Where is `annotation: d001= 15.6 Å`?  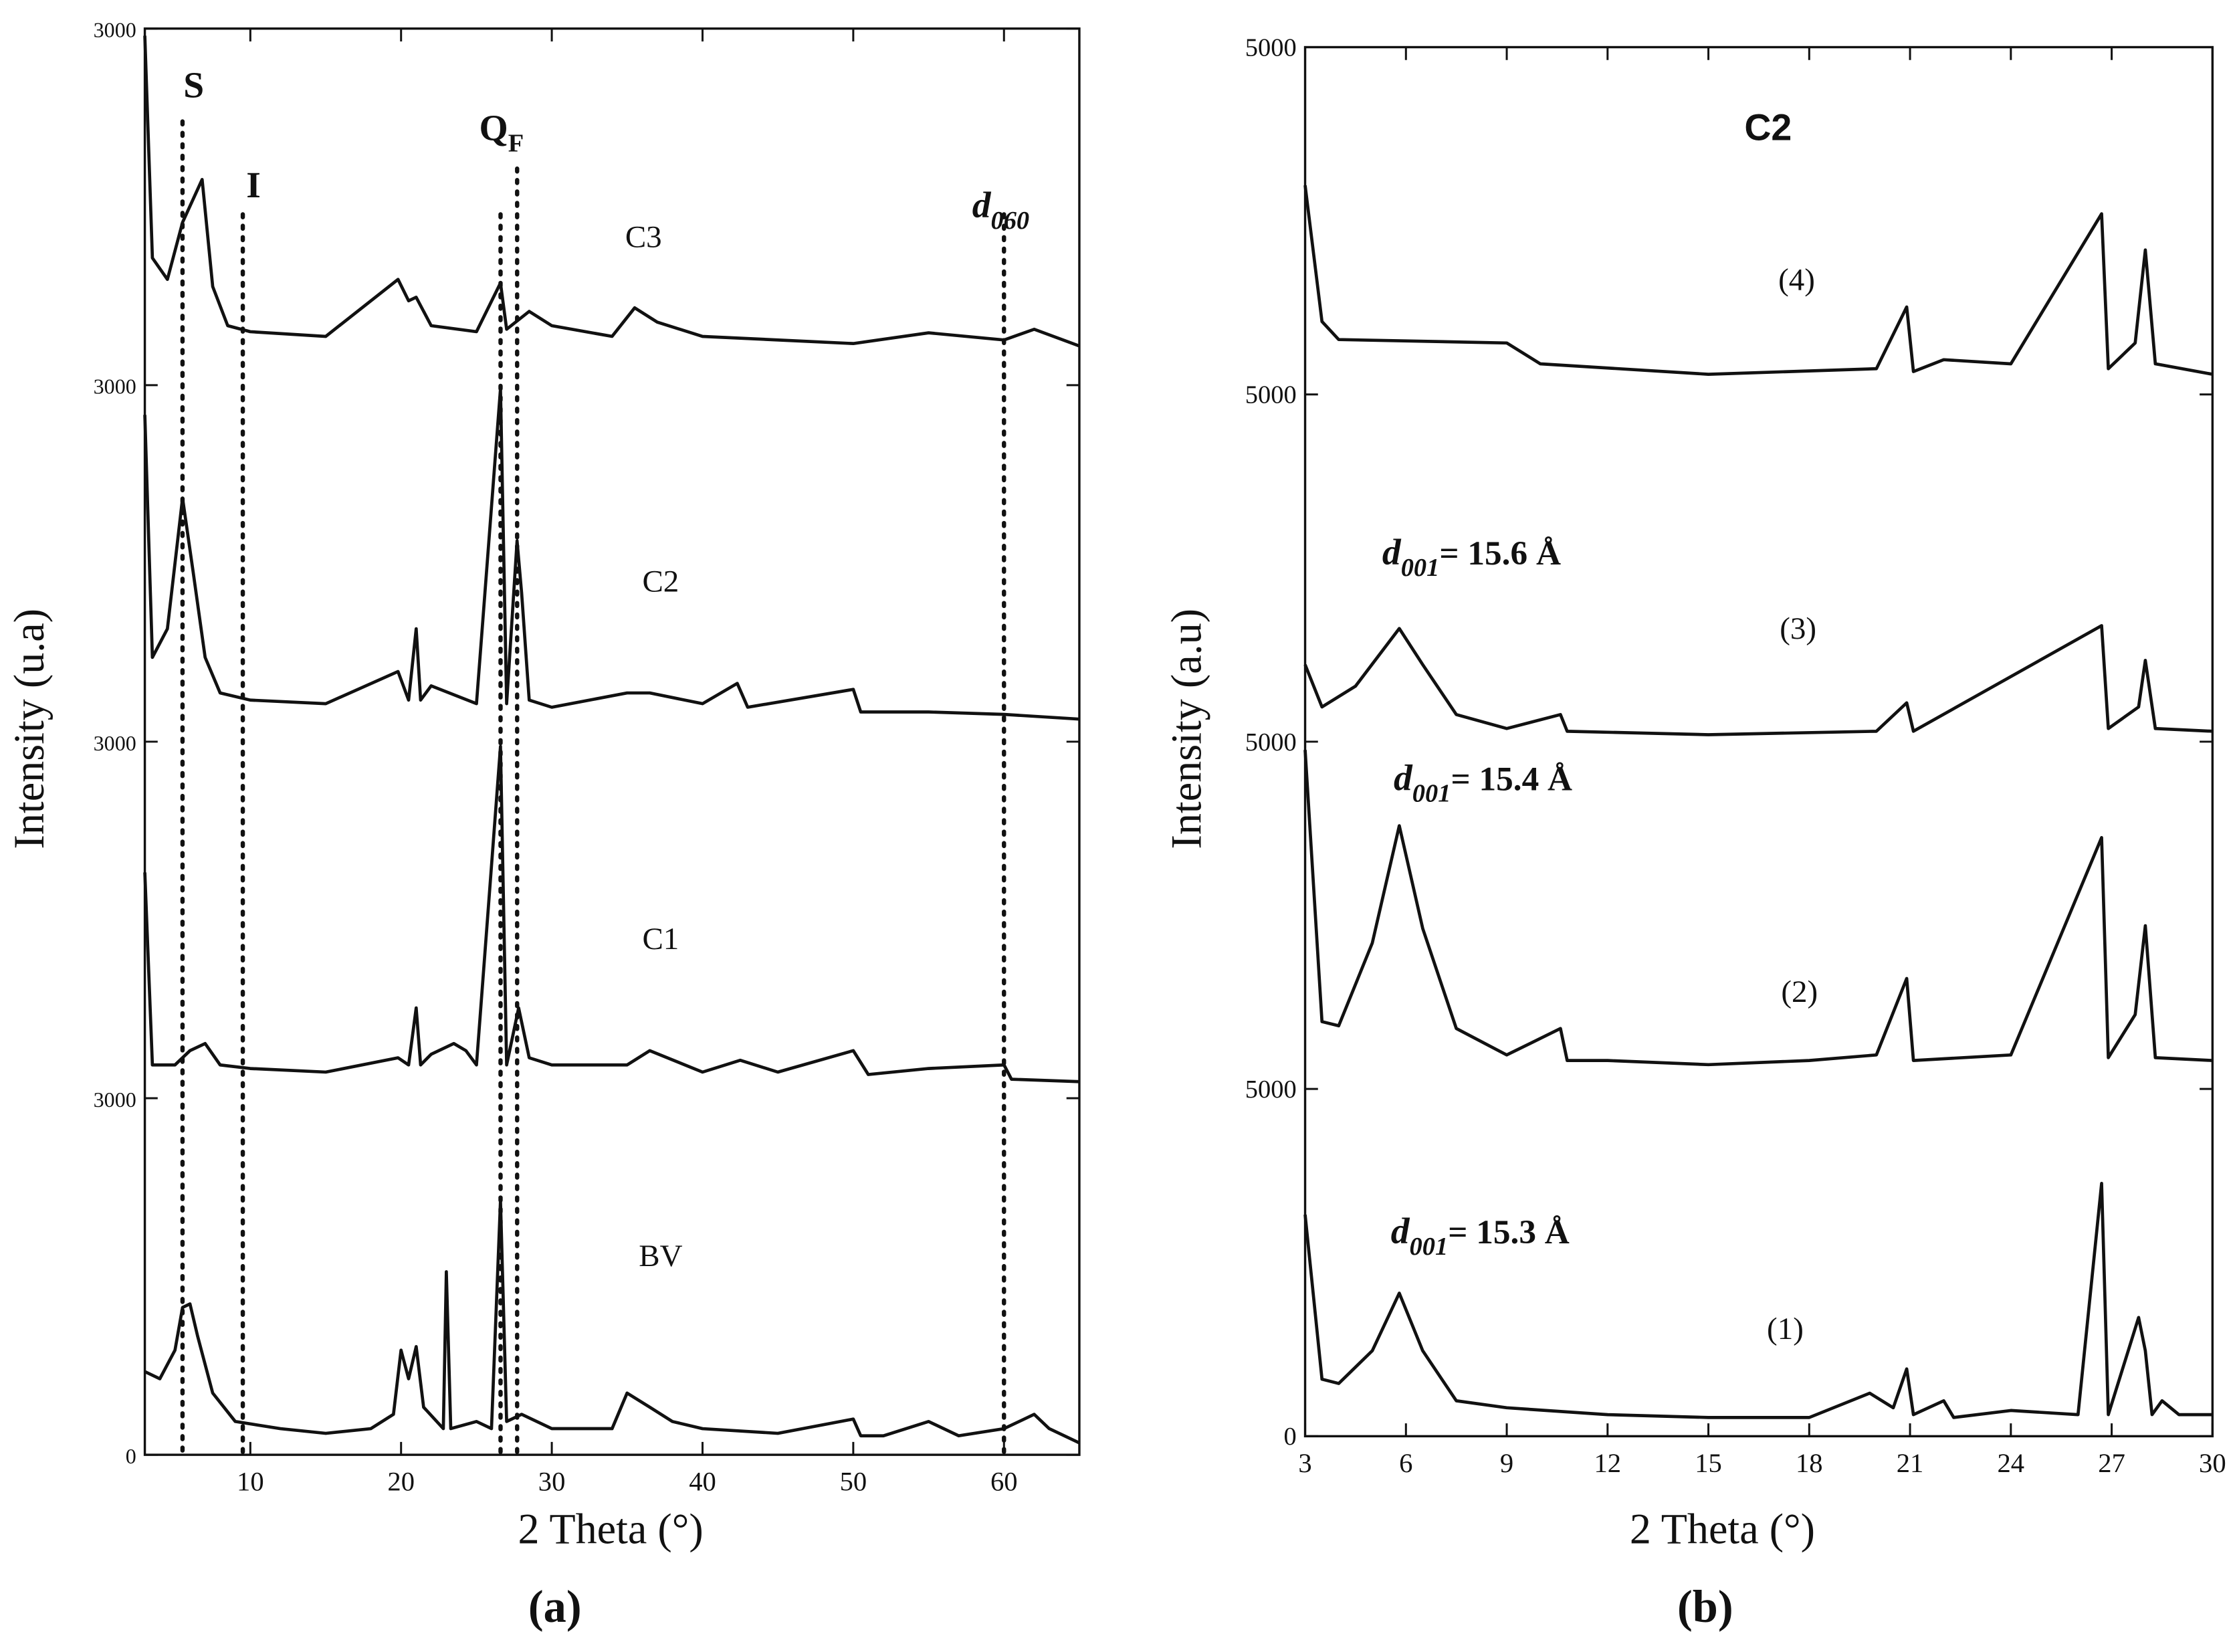
annotation: d001= 15.6 Å is located at coordinates (1471, 557).